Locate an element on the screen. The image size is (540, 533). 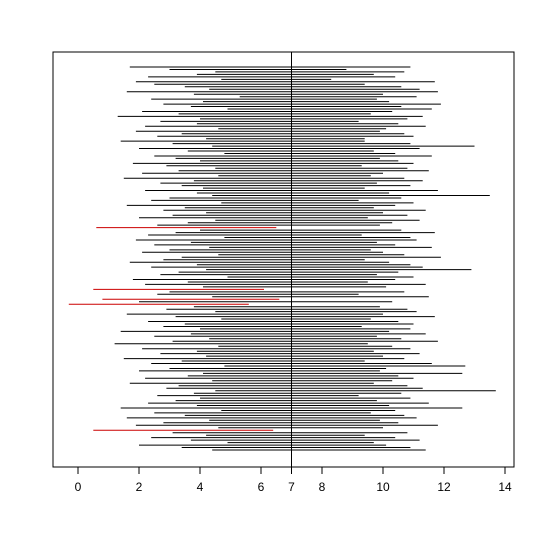
x-axis: 0 2 4 6 7 8 10 12 14 is located at coordinates (293, 480).